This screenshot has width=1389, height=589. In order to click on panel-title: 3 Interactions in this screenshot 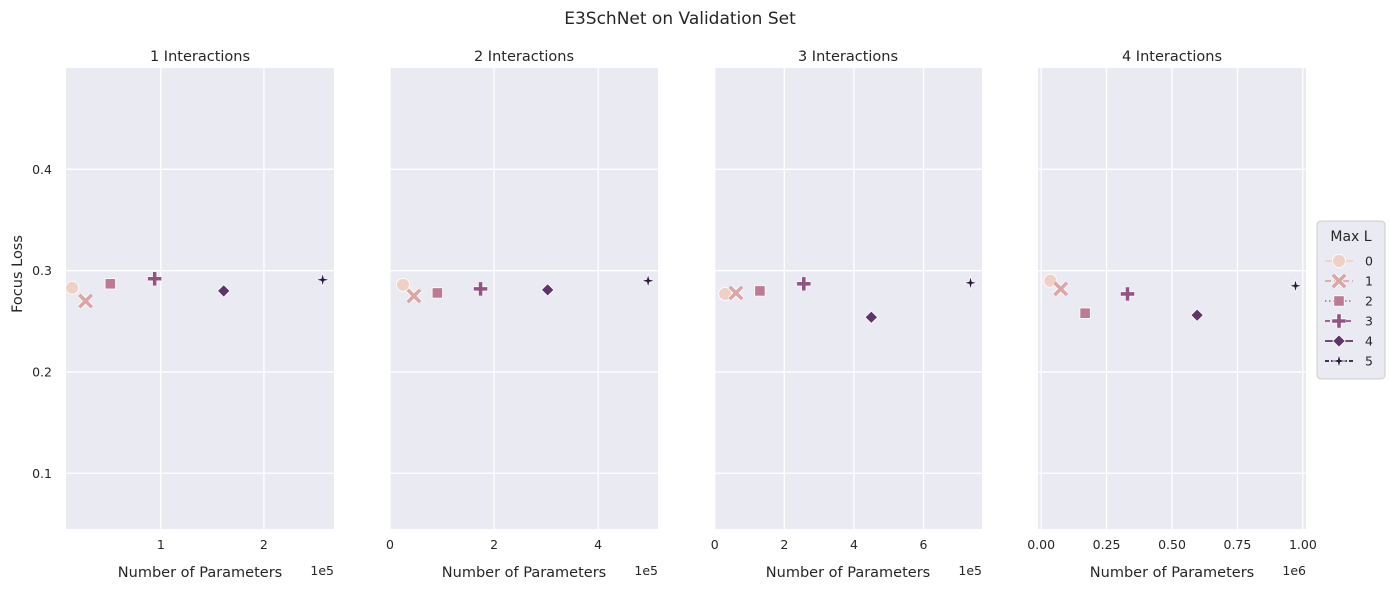, I will do `click(848, 57)`.